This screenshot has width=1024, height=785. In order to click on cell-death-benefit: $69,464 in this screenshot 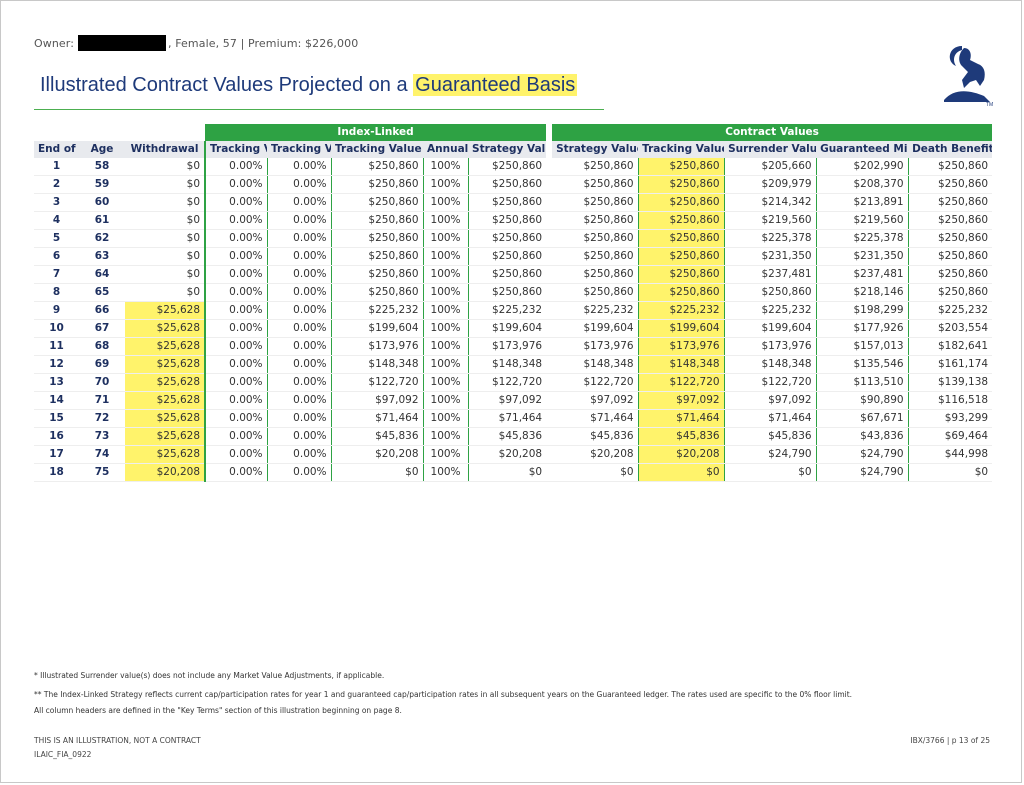, I will do `click(950, 436)`.